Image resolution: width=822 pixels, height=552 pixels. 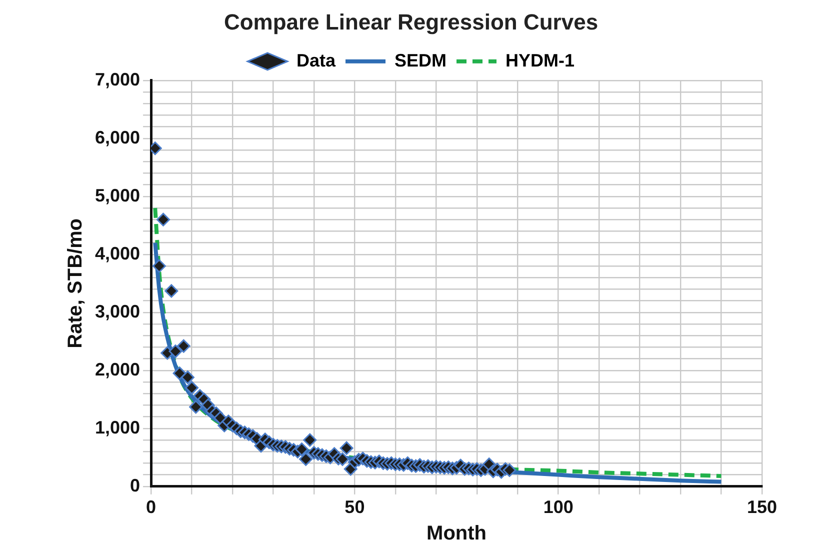 What do you see at coordinates (117, 137) in the screenshot?
I see `y-tick-label: 6,000` at bounding box center [117, 137].